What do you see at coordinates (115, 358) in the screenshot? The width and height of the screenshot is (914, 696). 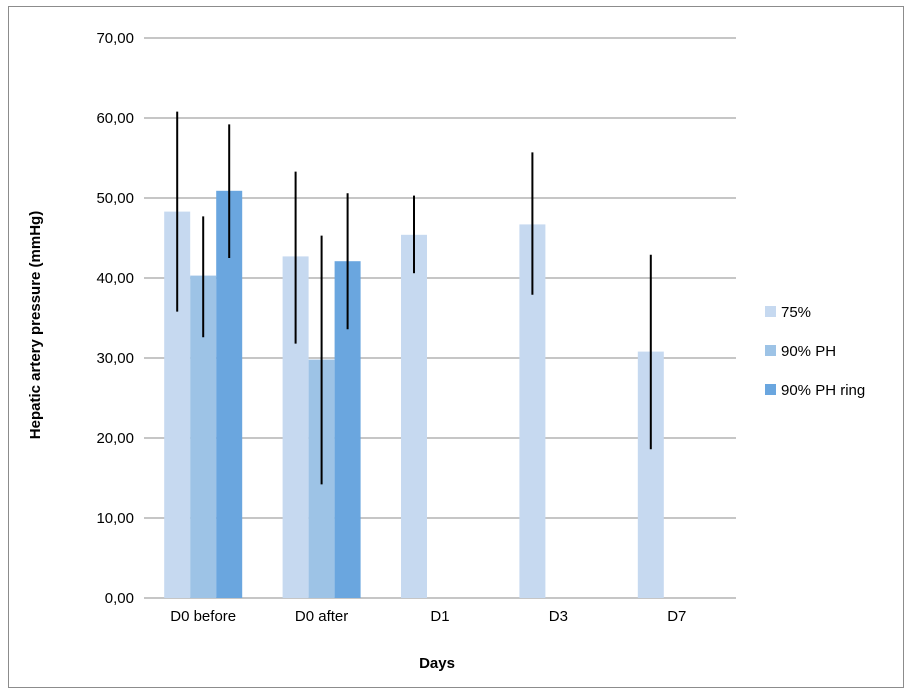 I see `y-tick-label: 30,00` at bounding box center [115, 358].